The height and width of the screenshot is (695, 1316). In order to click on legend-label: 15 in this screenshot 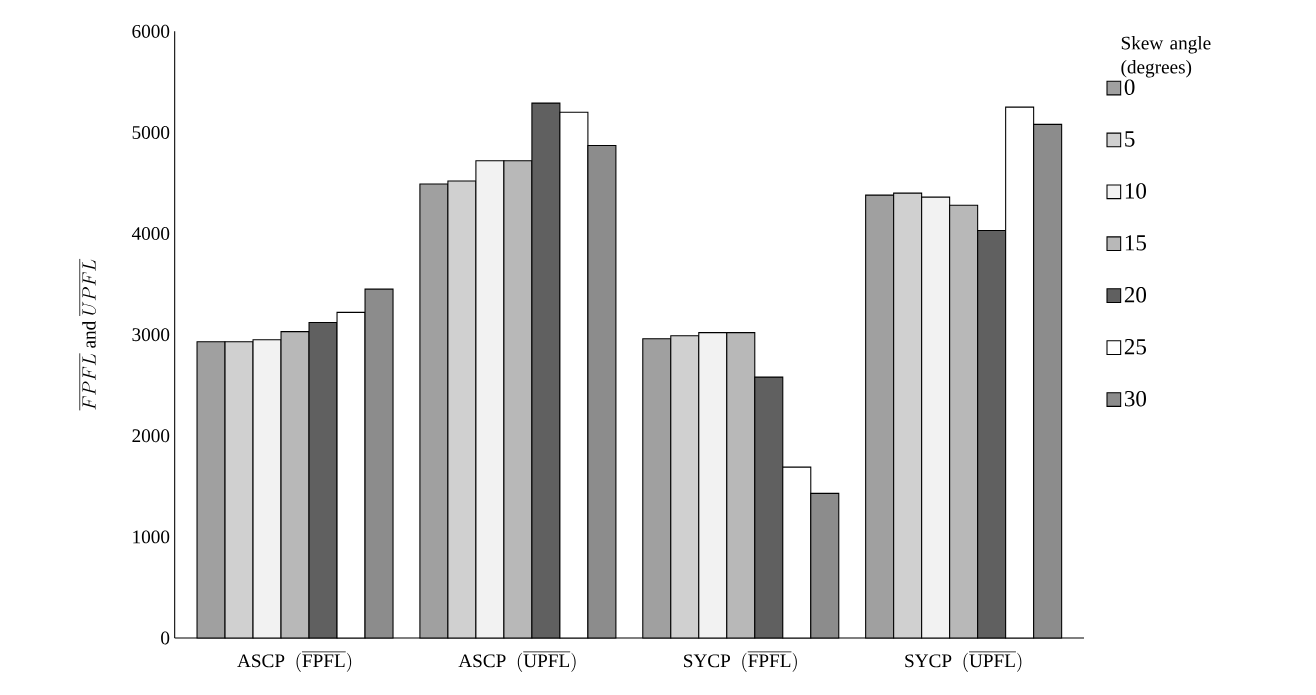, I will do `click(1135, 243)`.